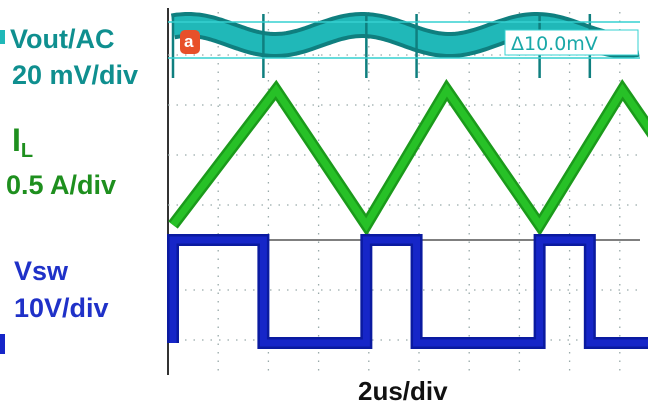 This screenshot has height=409, width=648. I want to click on cursor-badge-label: a, so click(189, 41).